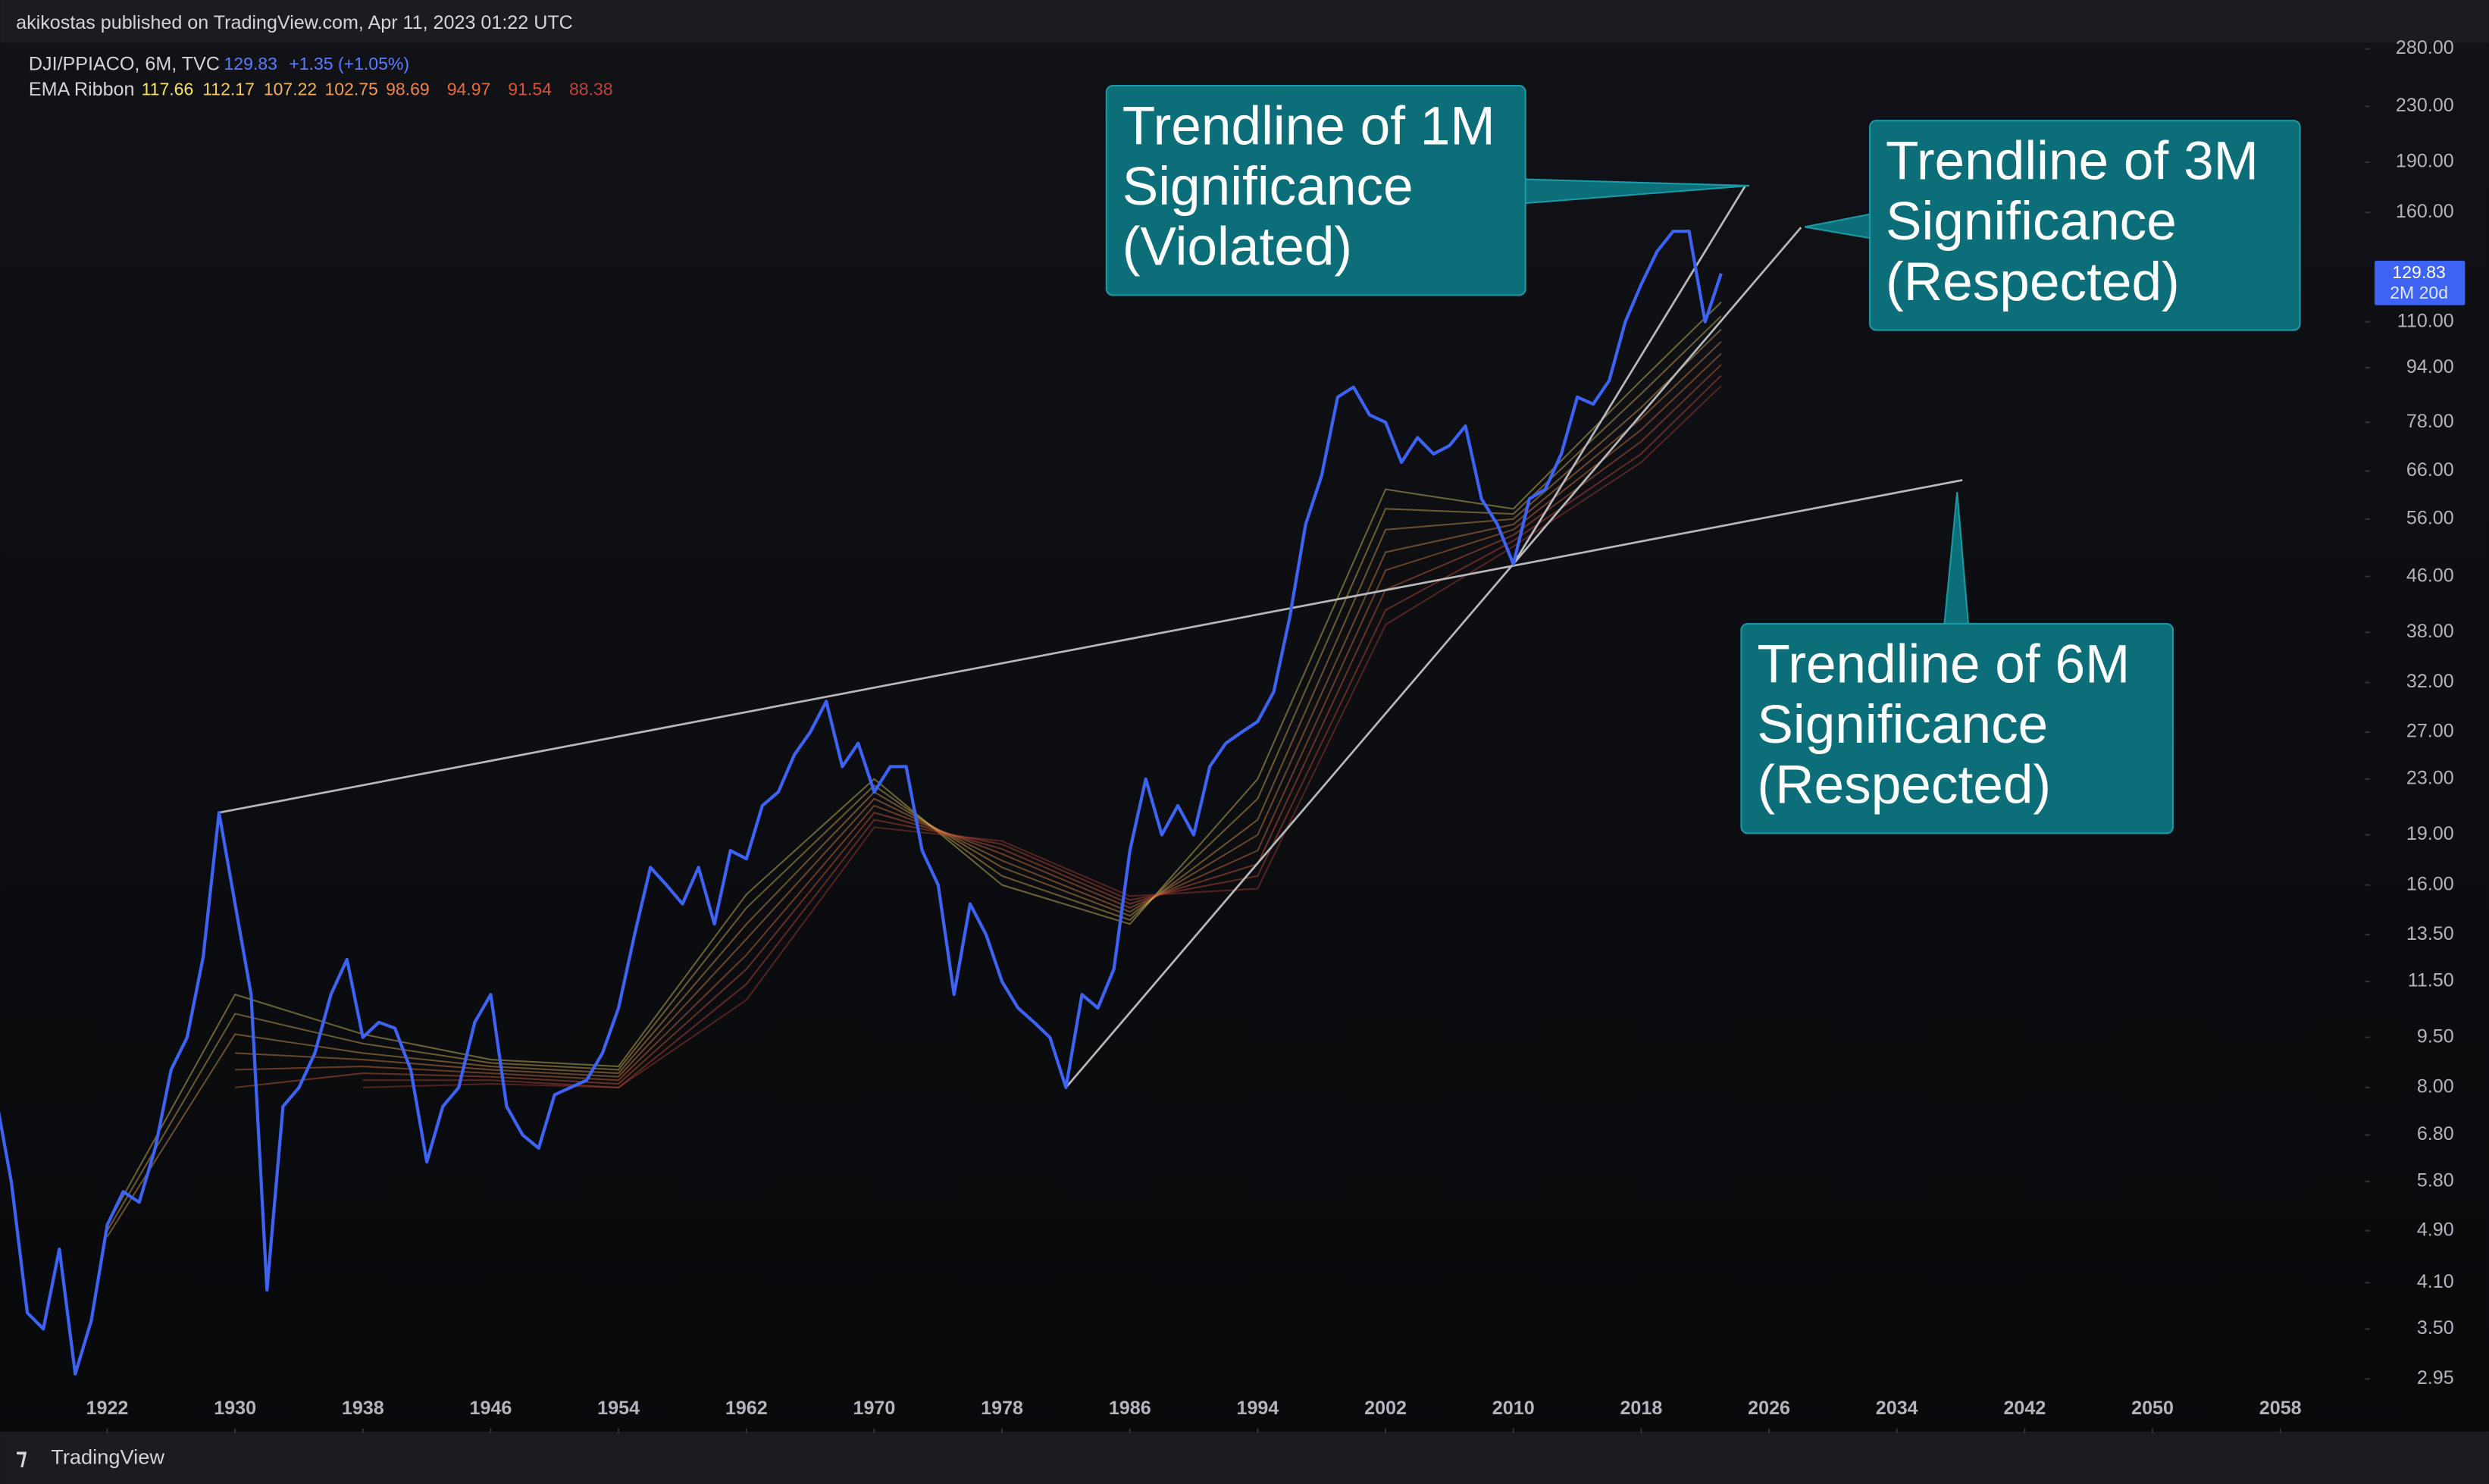 Image resolution: width=2489 pixels, height=1484 pixels. I want to click on brand-name: TradingView, so click(107, 1457).